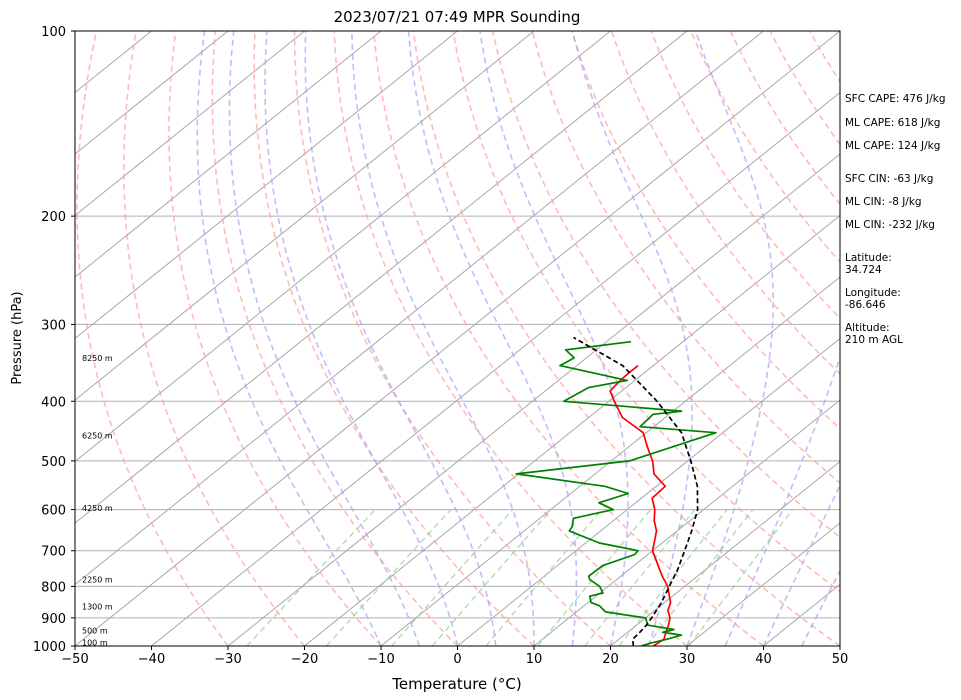 Image resolution: width=961 pixels, height=700 pixels. Describe the element at coordinates (304, 659) in the screenshot. I see `x-tick-label: −20` at that location.